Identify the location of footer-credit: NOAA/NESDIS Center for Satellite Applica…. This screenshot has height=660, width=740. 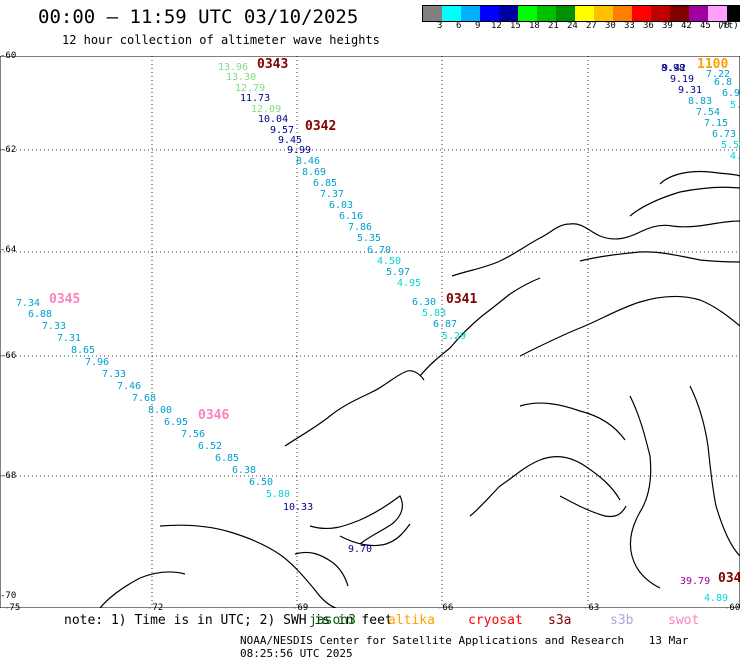
(432, 640).